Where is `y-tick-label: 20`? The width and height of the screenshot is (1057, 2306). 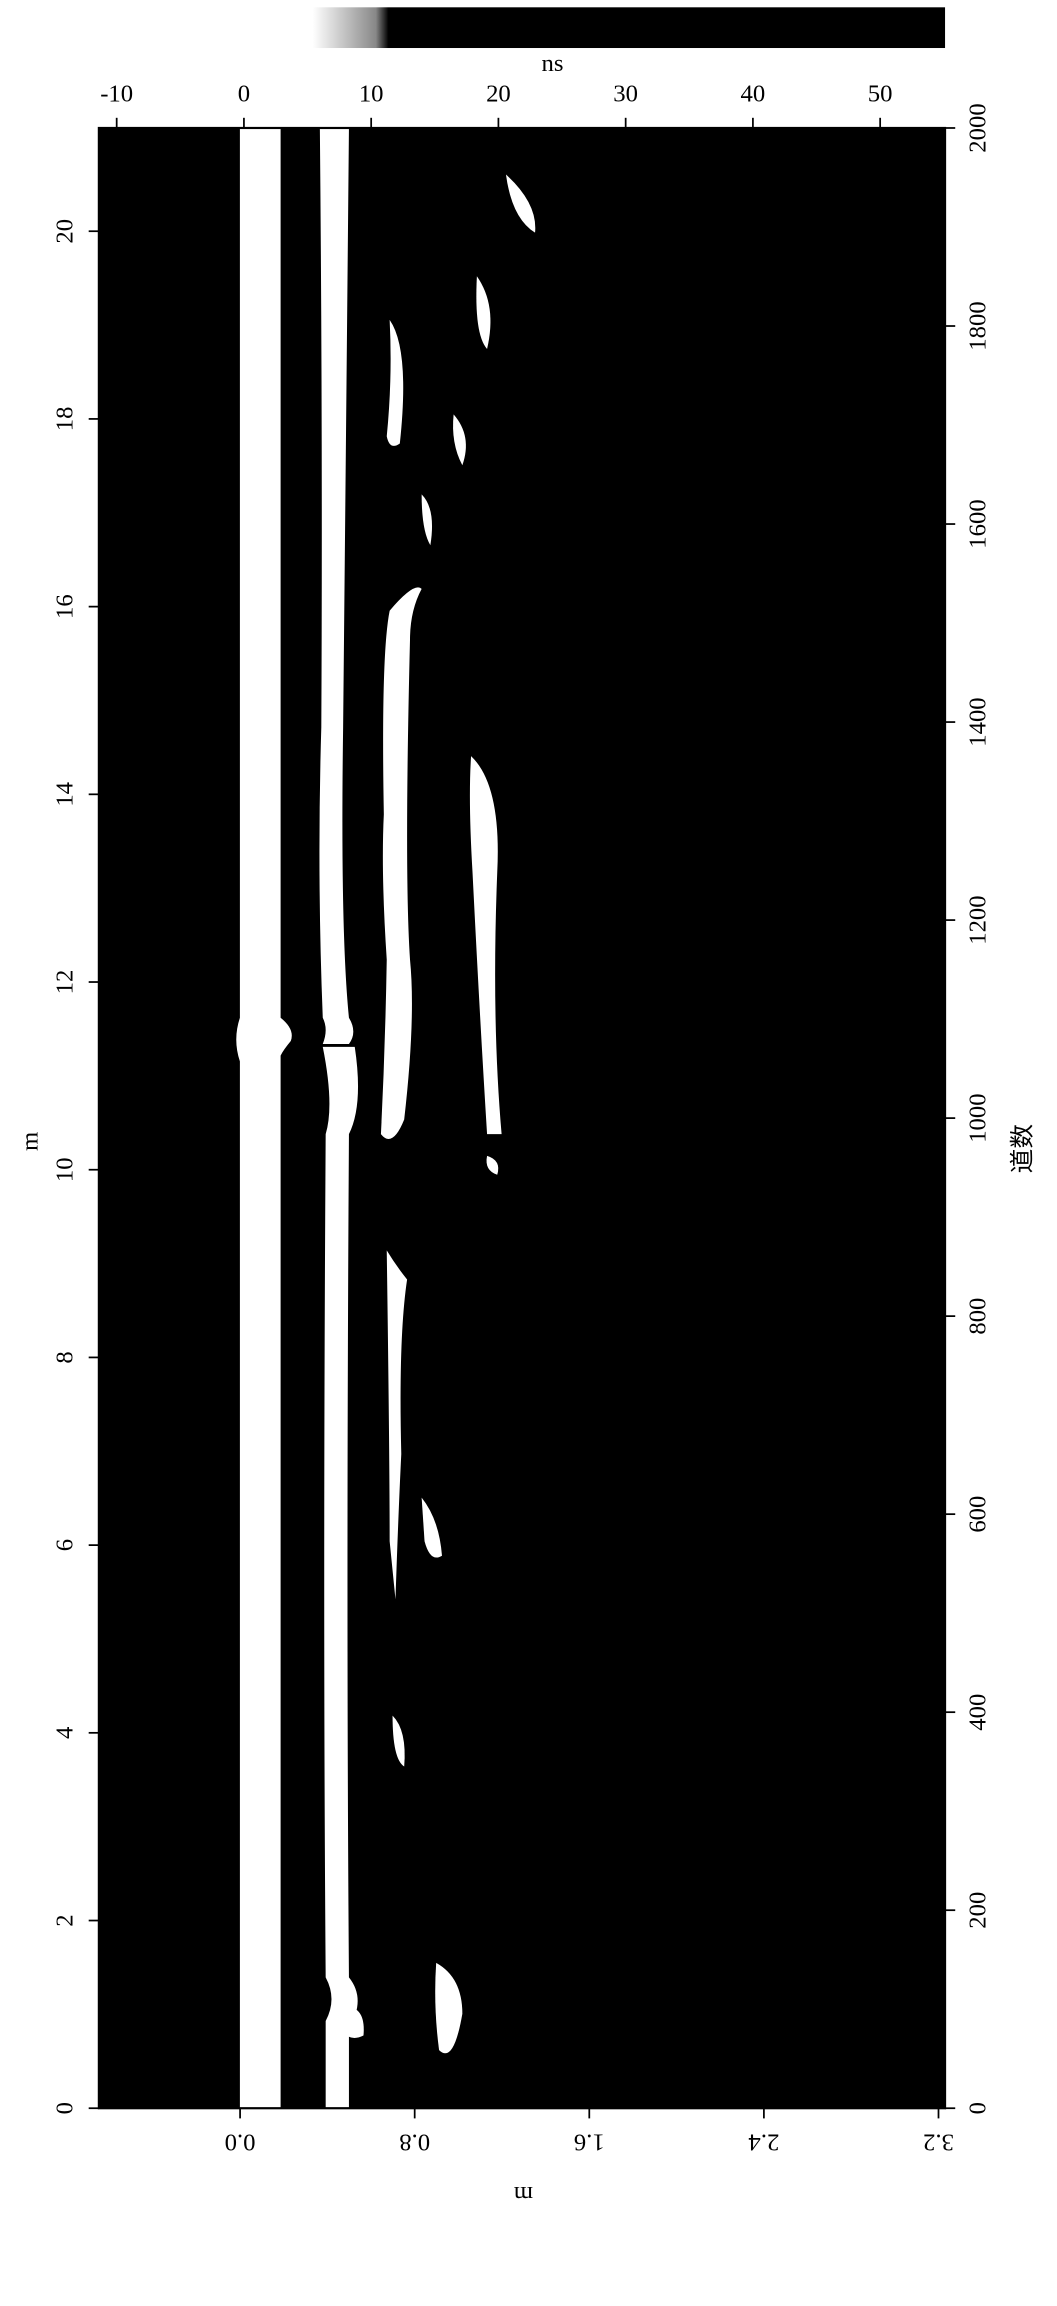 y-tick-label: 20 is located at coordinates (65, 231).